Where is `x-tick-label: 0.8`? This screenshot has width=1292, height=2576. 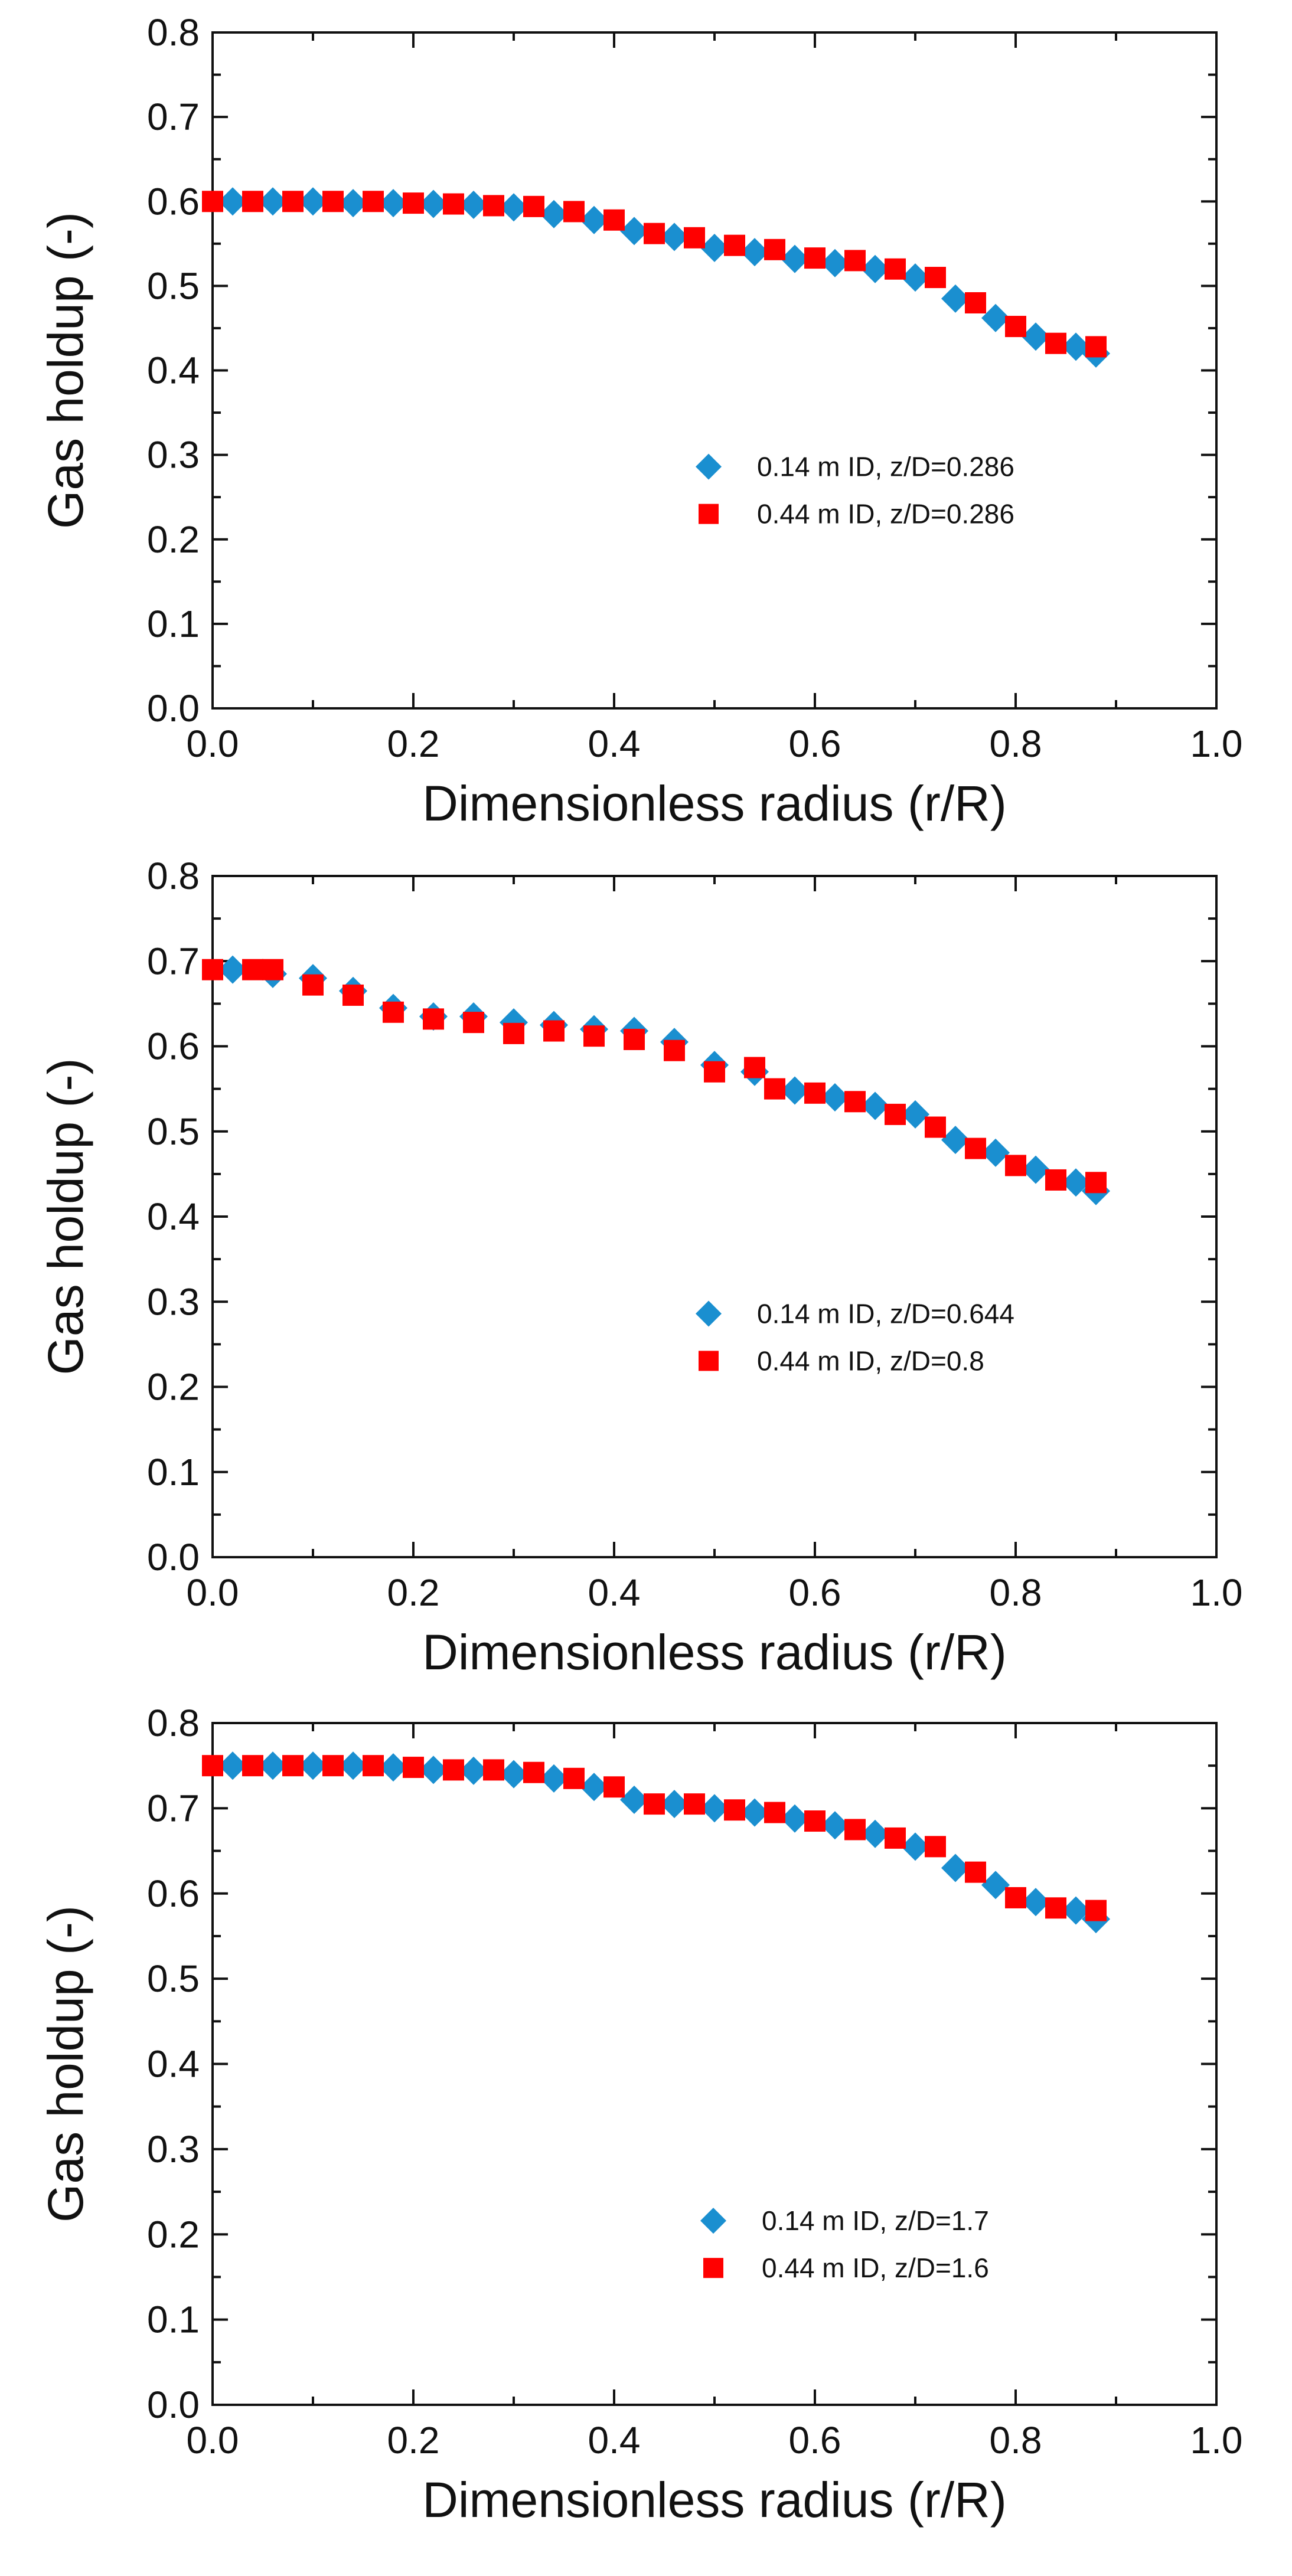 x-tick-label: 0.8 is located at coordinates (1016, 744).